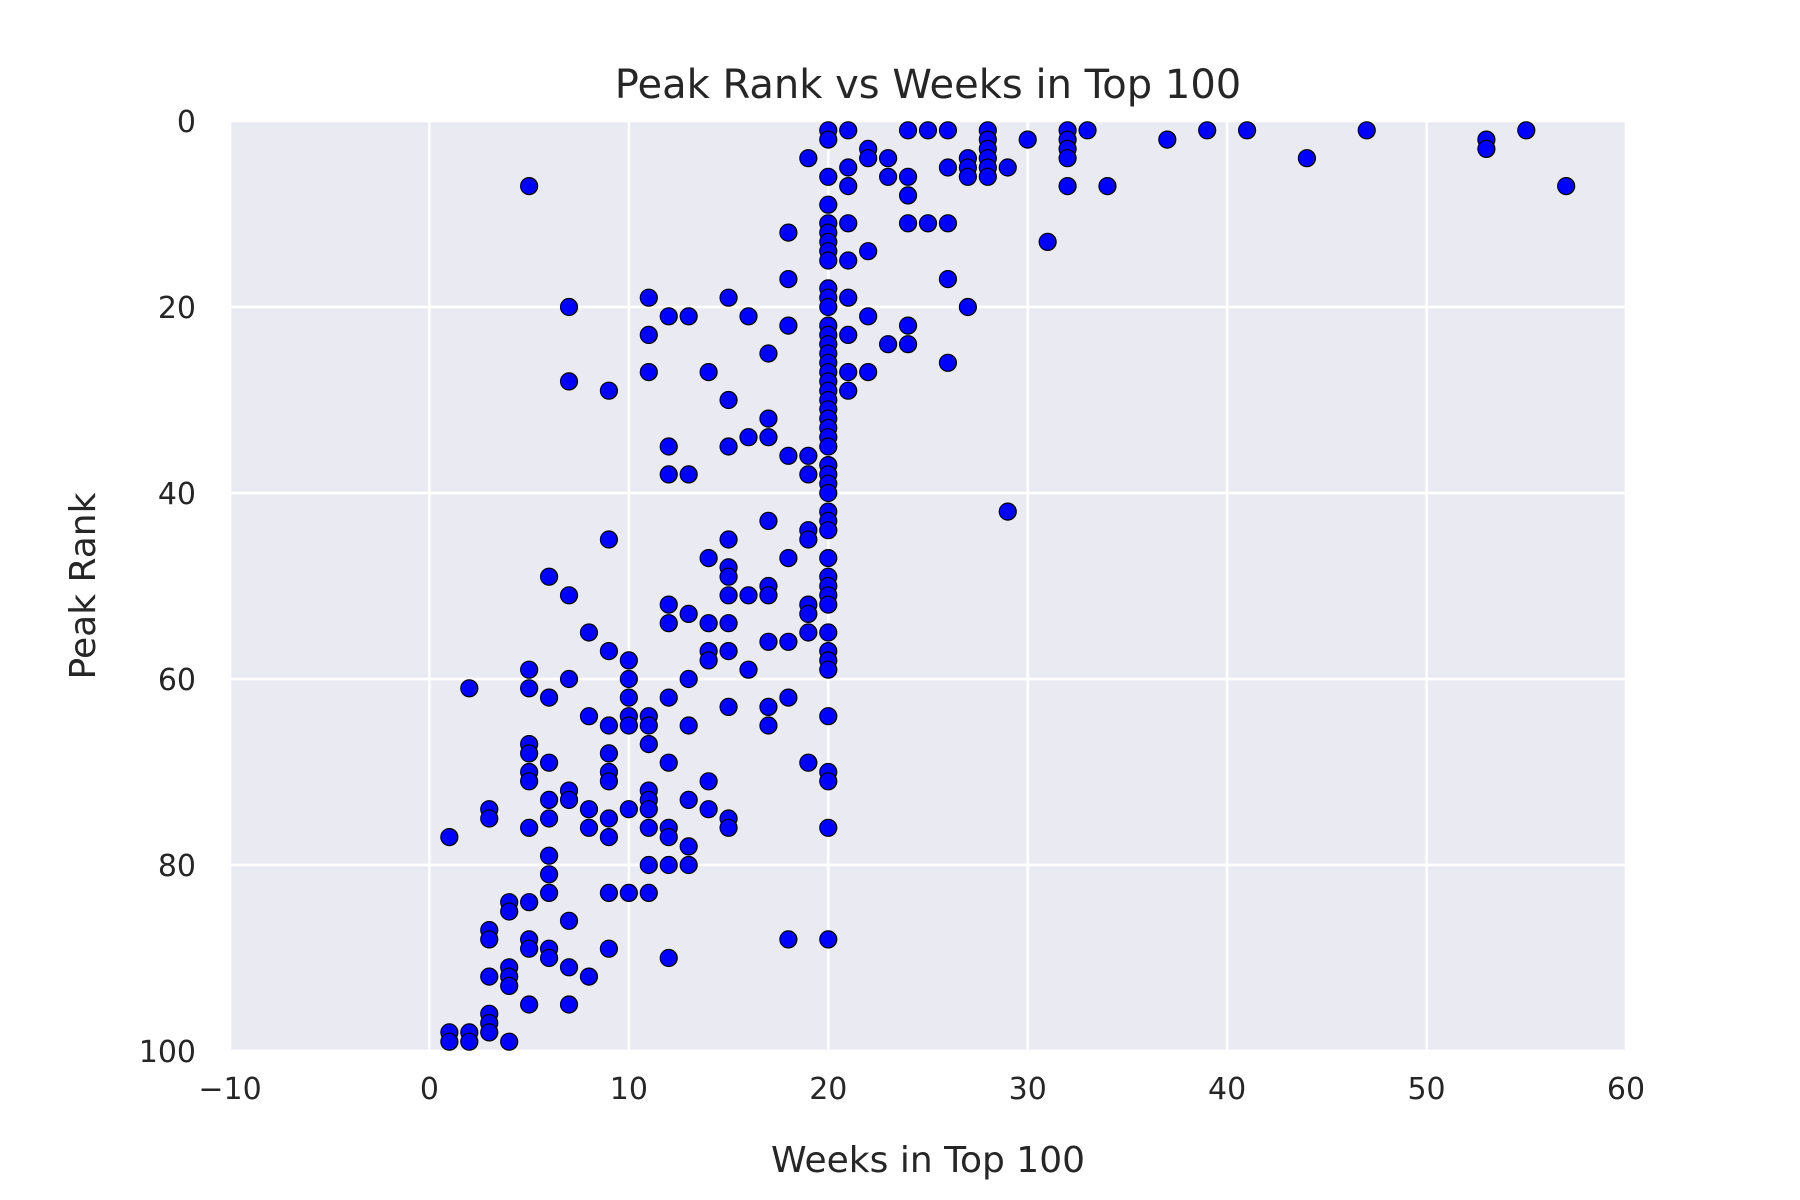 The width and height of the screenshot is (1800, 1200). I want to click on y-tick-label: 0, so click(186, 122).